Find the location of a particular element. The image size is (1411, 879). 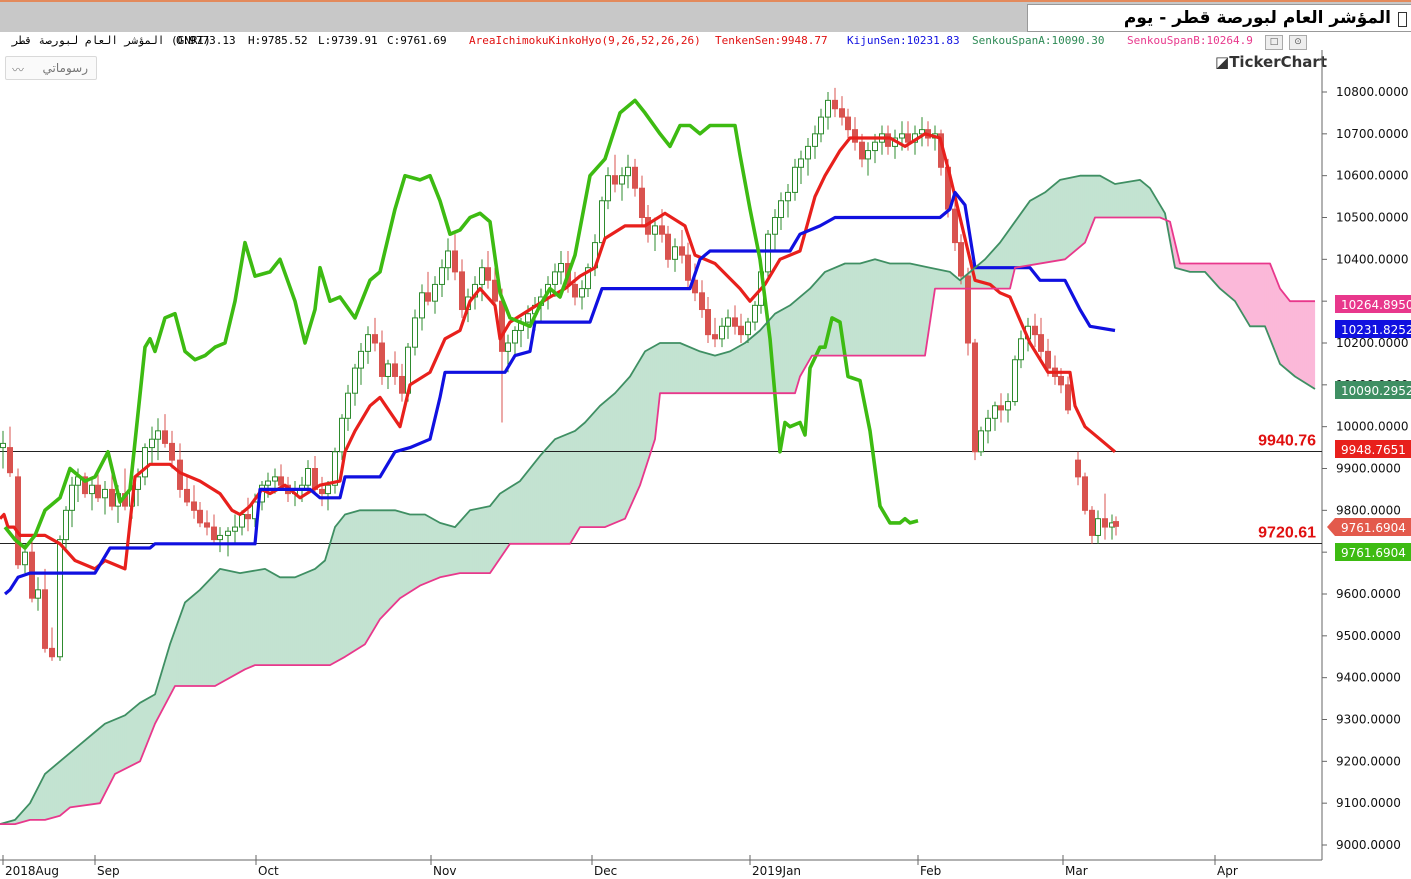

x-tick-label: Oct is located at coordinates (268, 871).